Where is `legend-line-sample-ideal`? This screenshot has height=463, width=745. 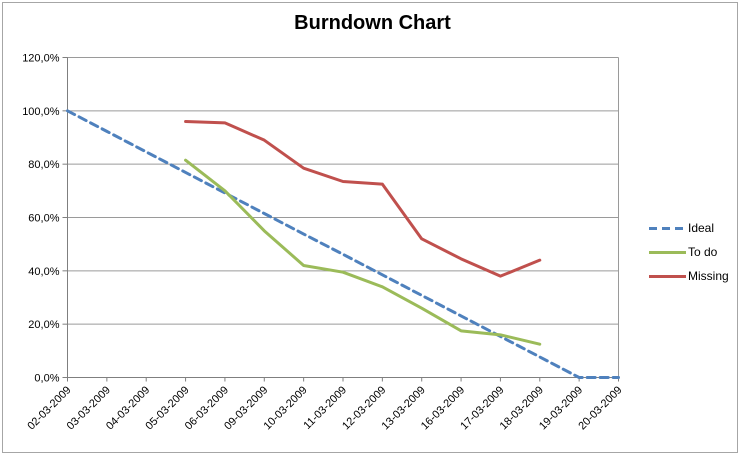
legend-line-sample-ideal is located at coordinates (667, 228).